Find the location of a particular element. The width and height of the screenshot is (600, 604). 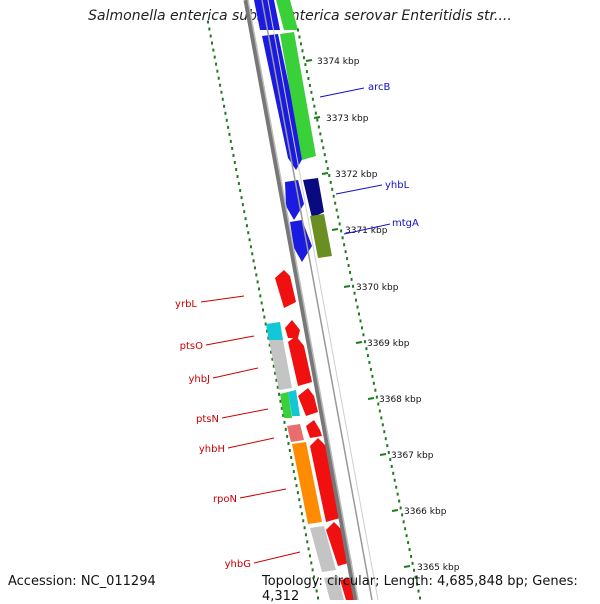

gene-label-ptsn: ptsN is located at coordinates (207, 419).